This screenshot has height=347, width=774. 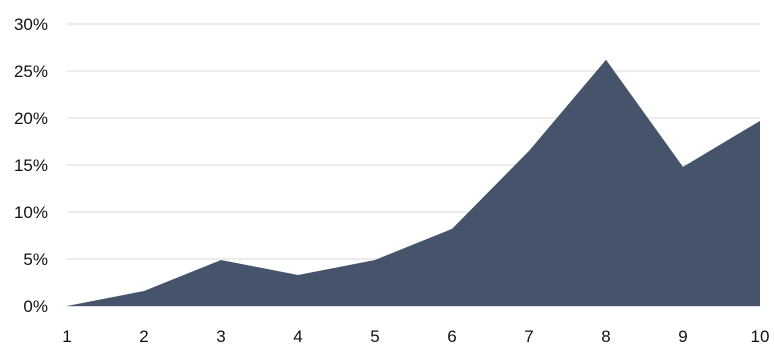 What do you see at coordinates (451, 336) in the screenshot?
I see `x-tick-label: 6` at bounding box center [451, 336].